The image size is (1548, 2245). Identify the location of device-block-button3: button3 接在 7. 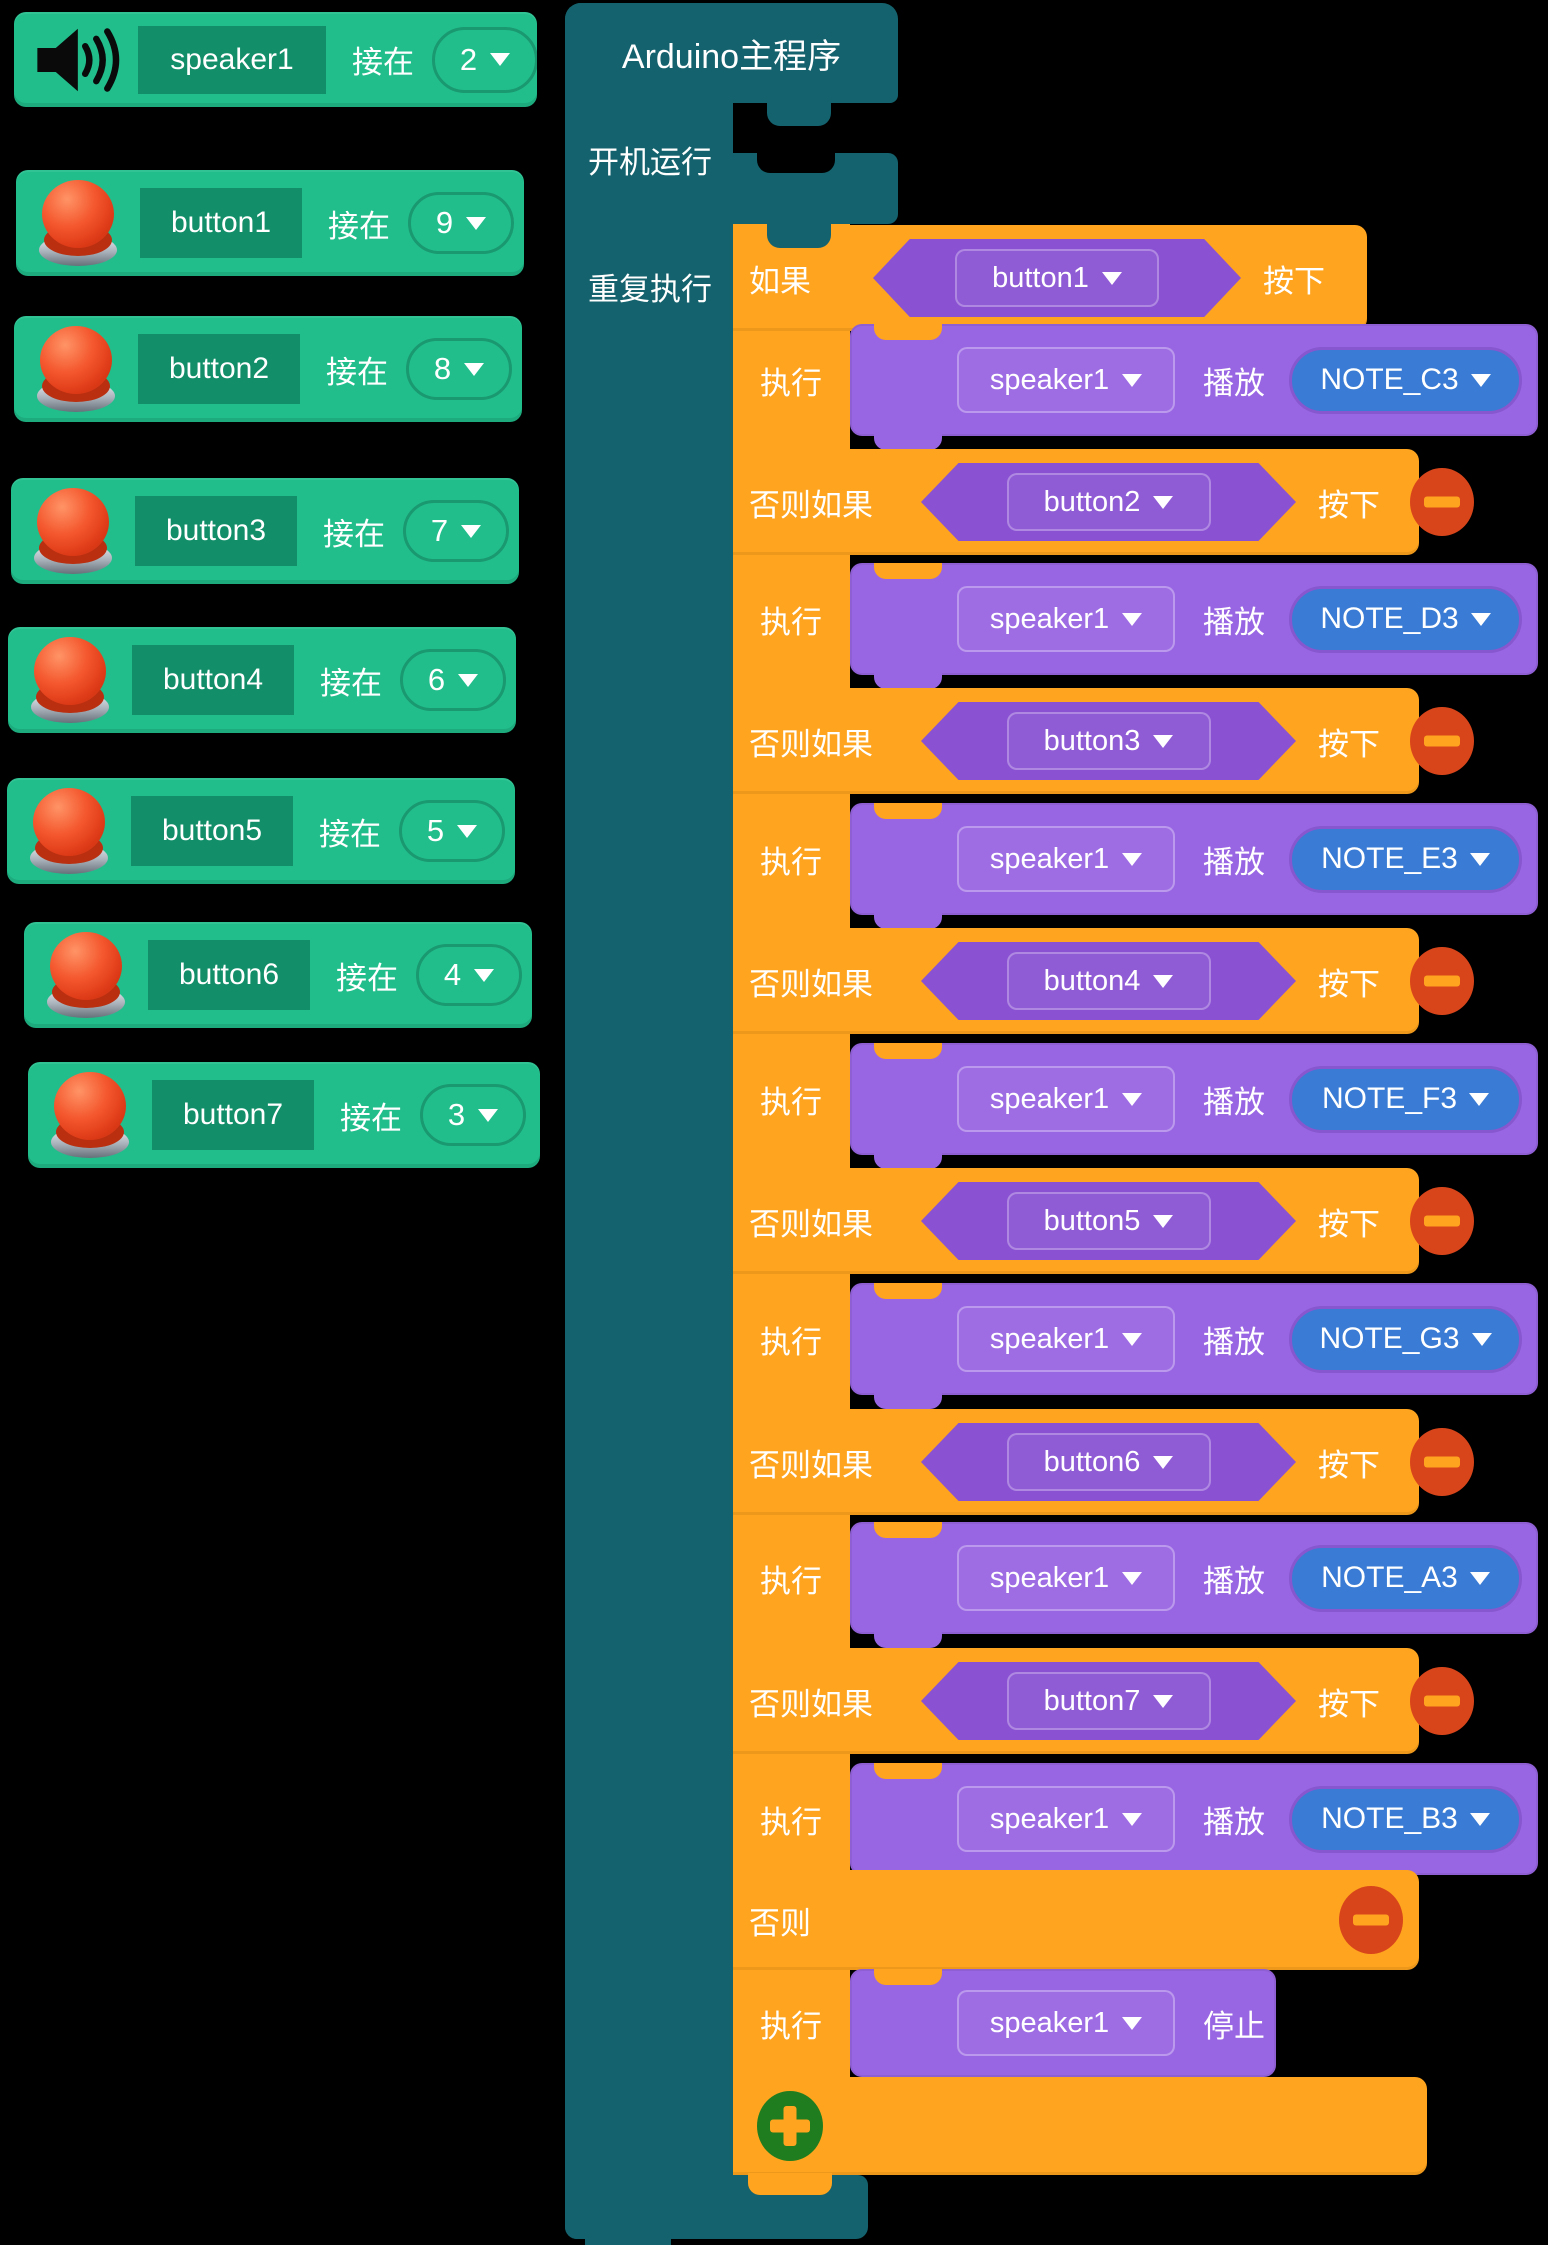
(265, 531).